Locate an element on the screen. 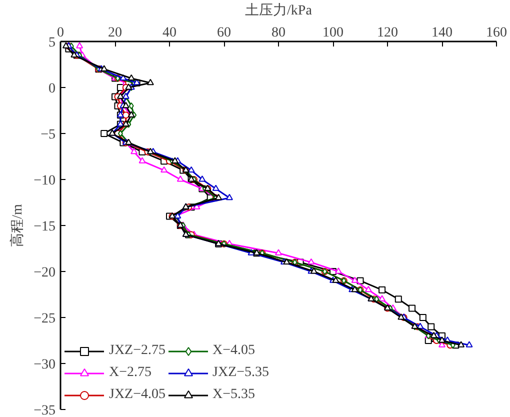 This screenshot has width=510, height=417. y-tick-label: −25 is located at coordinates (45, 319).